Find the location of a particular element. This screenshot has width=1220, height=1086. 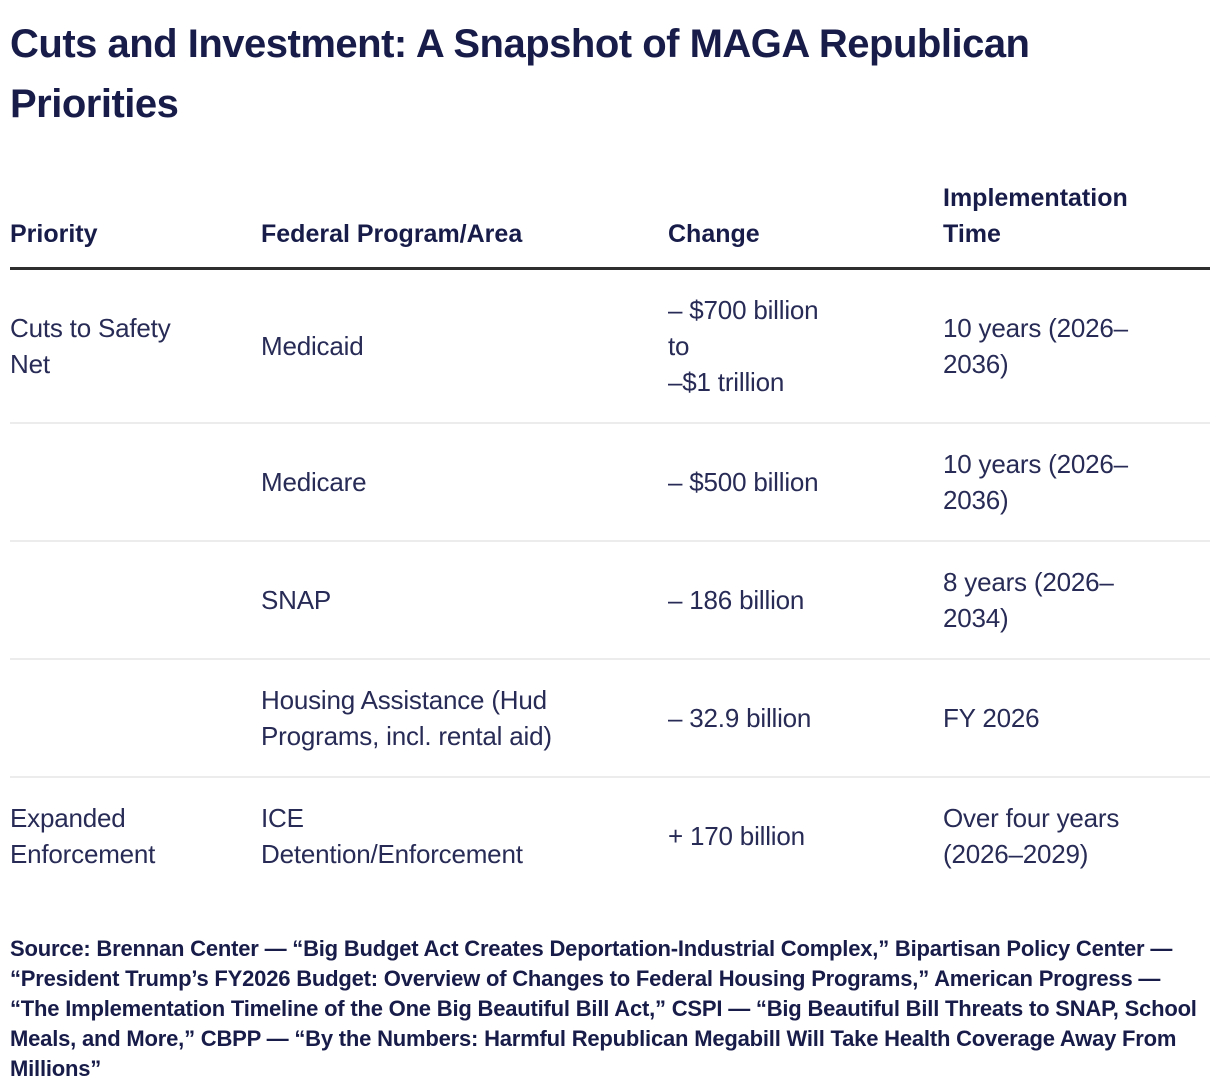

cell-time: FY 2026 is located at coordinates (991, 718).